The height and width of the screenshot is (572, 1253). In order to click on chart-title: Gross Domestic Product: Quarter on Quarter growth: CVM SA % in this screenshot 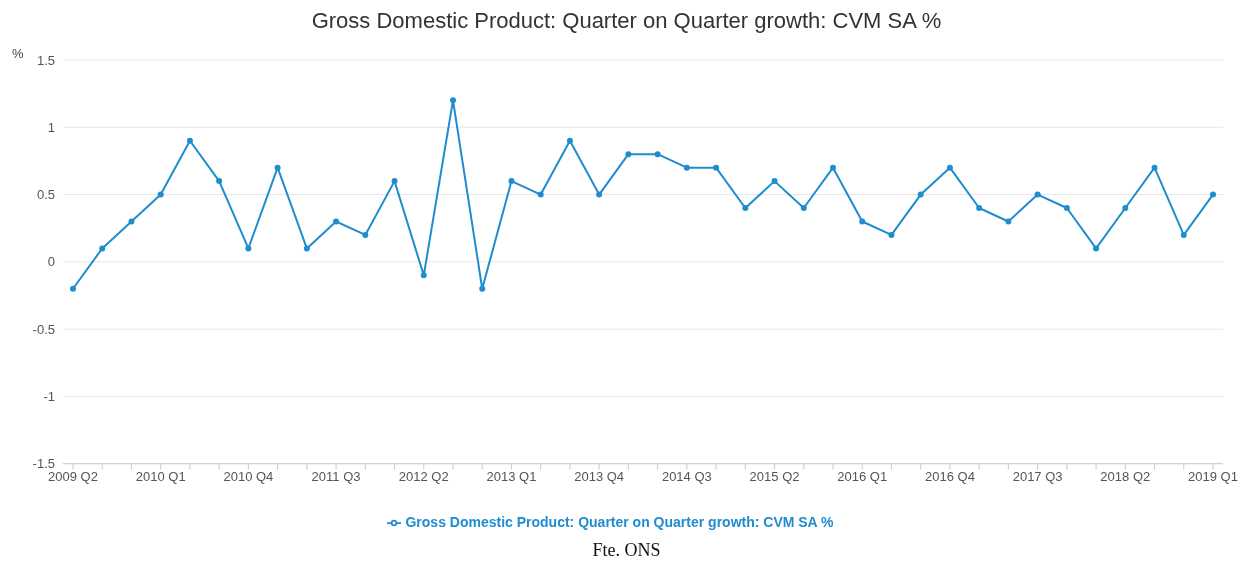, I will do `click(626, 21)`.